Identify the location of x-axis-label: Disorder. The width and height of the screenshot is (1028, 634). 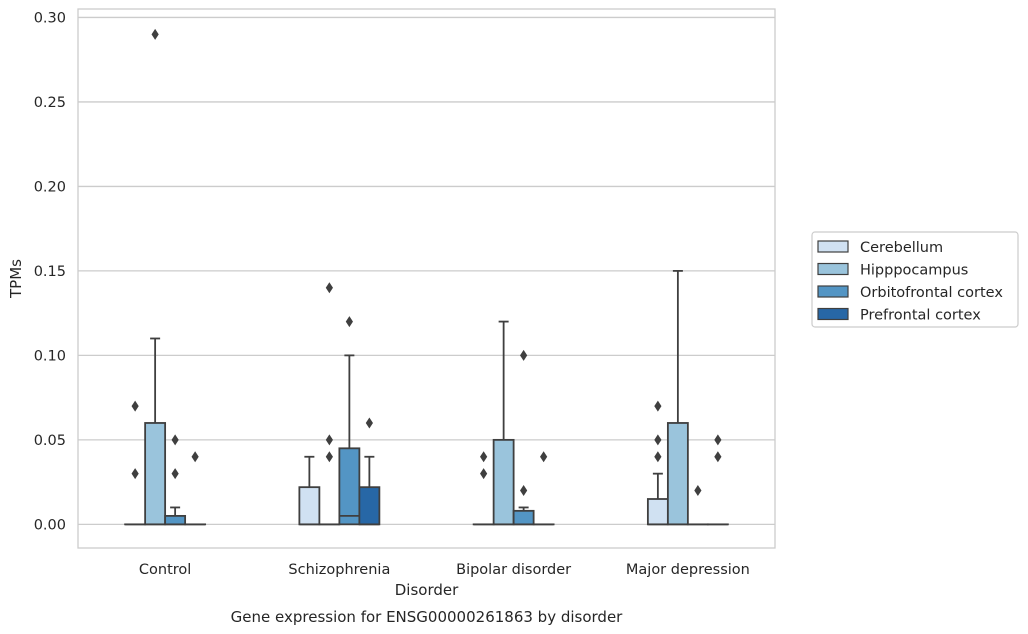
(427, 590).